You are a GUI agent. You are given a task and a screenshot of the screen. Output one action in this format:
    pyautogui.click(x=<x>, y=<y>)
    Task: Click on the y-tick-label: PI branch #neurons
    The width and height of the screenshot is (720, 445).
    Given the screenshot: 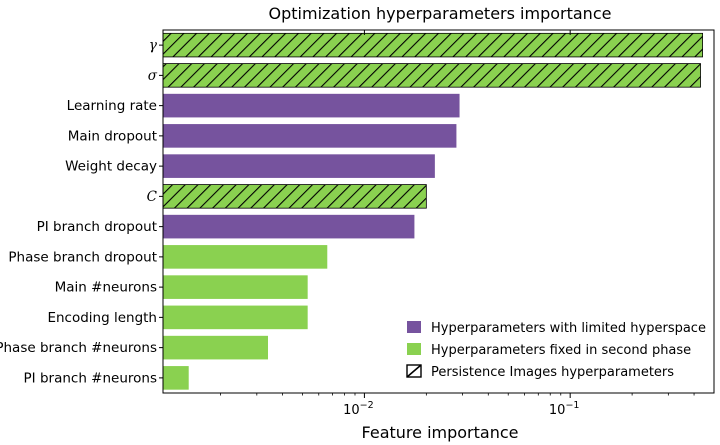 What is the action you would take?
    pyautogui.click(x=90, y=378)
    